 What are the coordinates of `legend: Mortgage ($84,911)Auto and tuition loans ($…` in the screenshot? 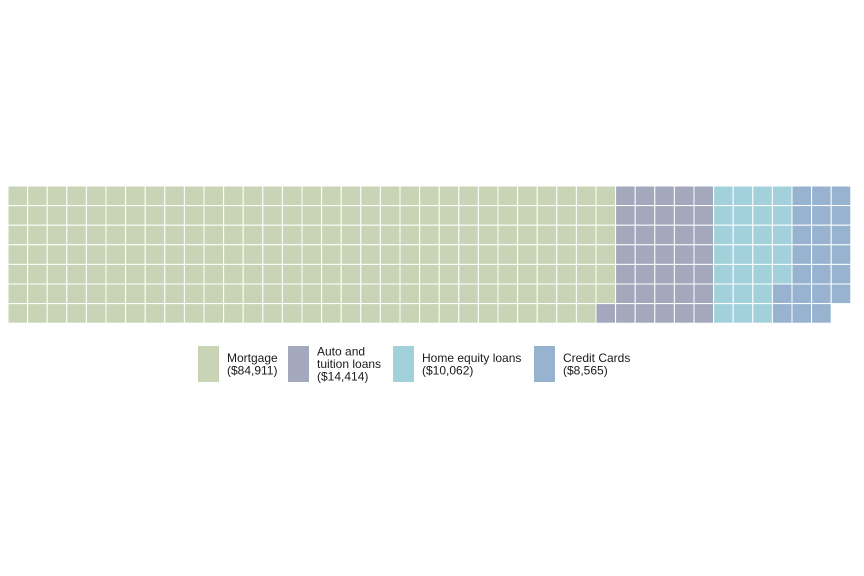 It's located at (414, 364).